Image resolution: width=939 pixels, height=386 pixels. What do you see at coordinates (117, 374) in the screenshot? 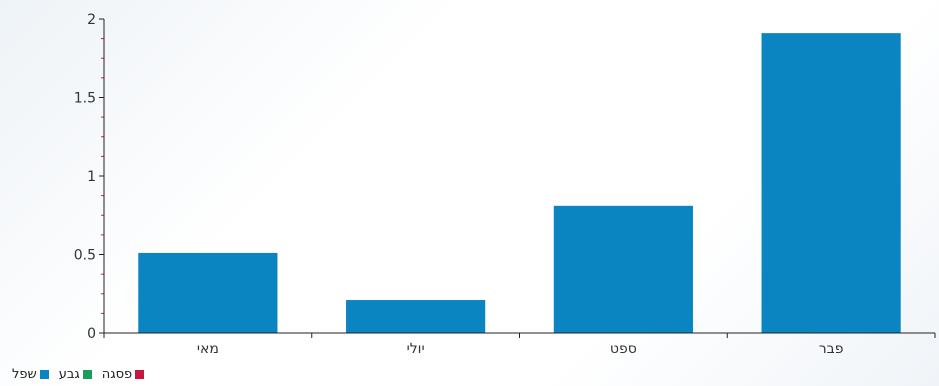
I see `legend-label-peak: פסגה` at bounding box center [117, 374].